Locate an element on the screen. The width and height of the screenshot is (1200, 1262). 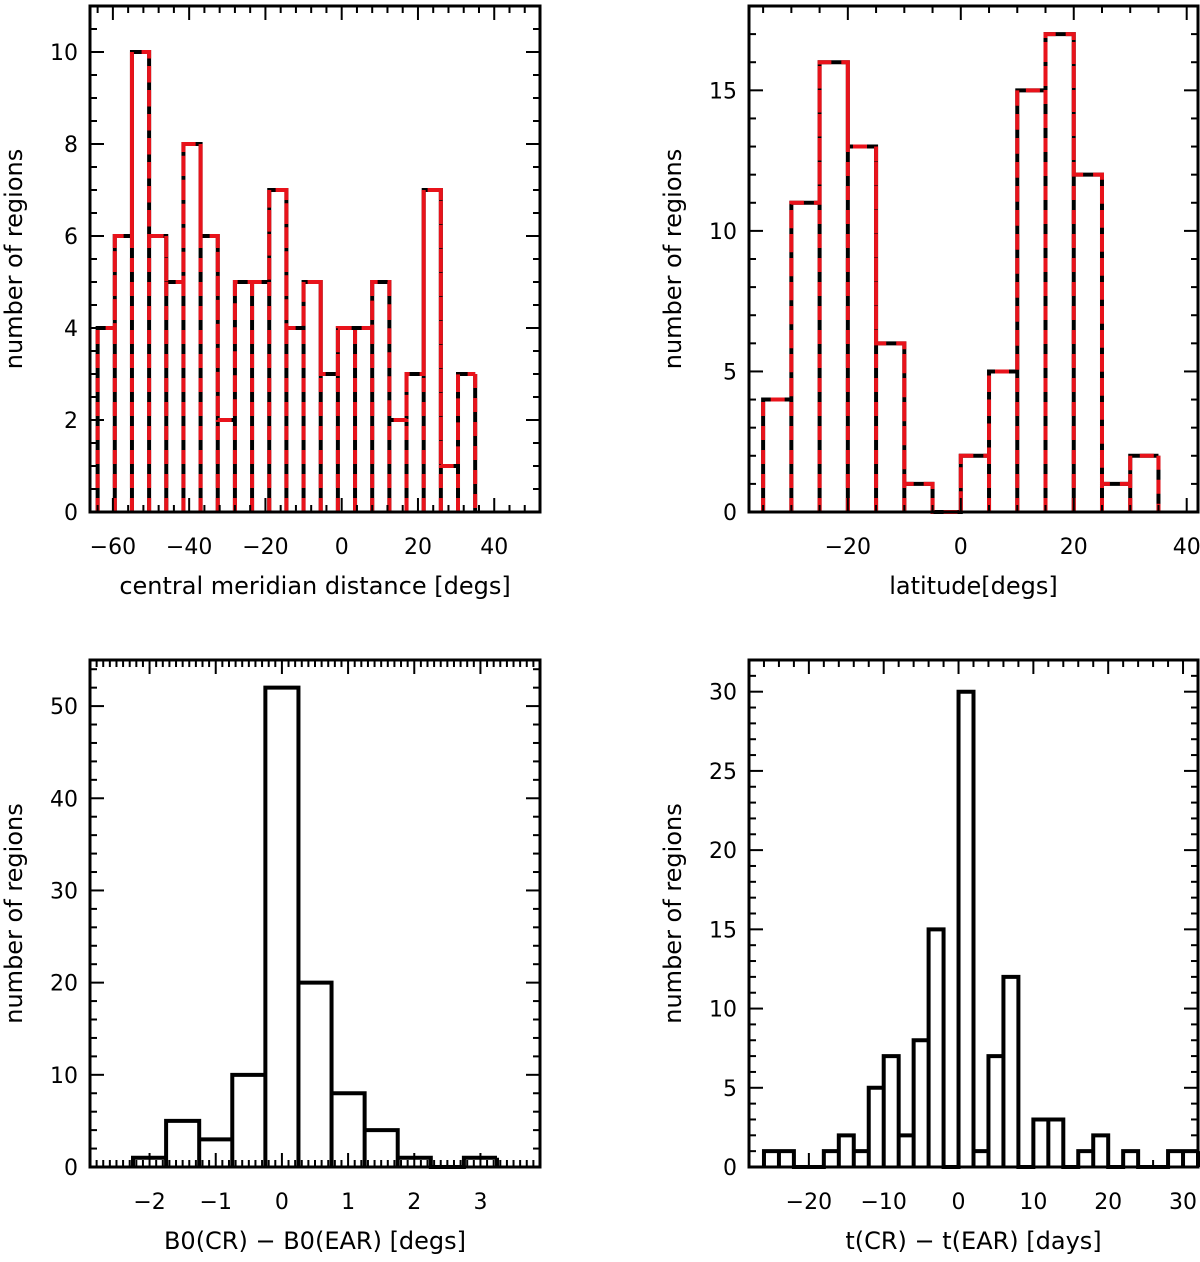
x-tick-label: −40 is located at coordinates (189, 547).